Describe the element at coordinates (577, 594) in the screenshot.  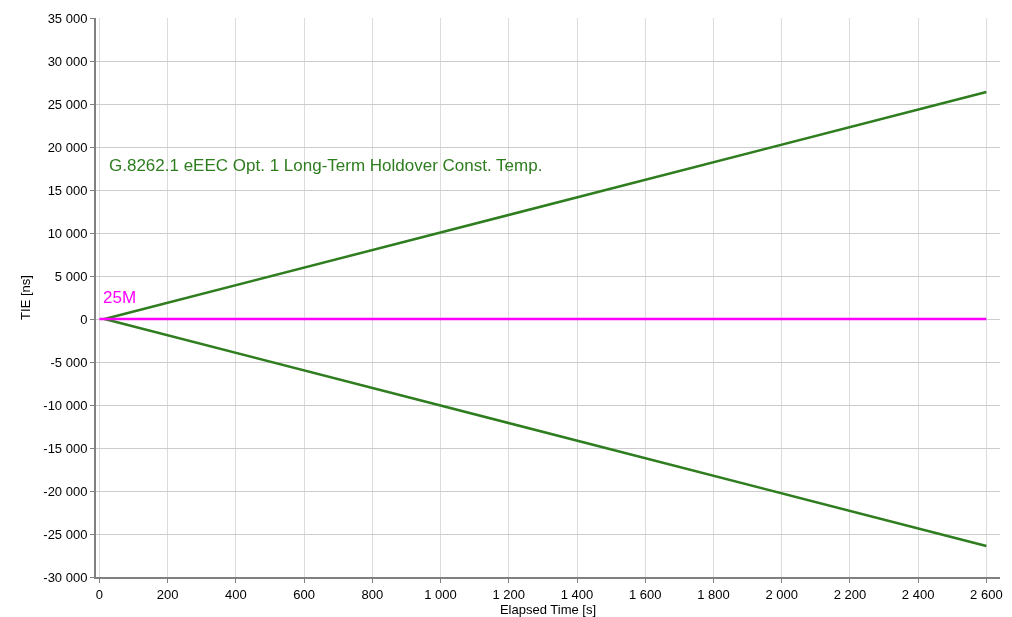
I see `x-tick-label: 1 400` at that location.